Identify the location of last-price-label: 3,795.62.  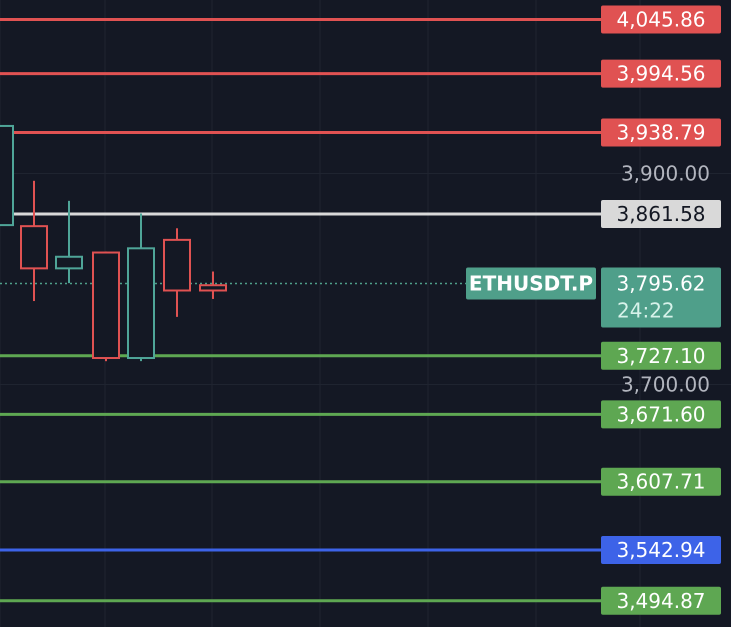
(660, 284).